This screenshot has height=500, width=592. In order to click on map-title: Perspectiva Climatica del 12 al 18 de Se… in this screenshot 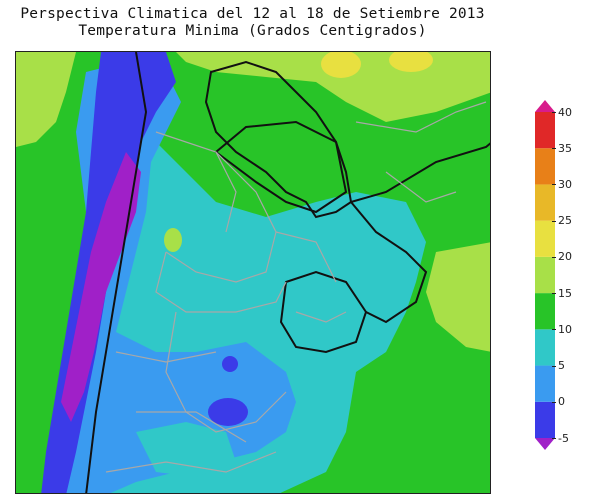, I will do `click(252, 14)`.